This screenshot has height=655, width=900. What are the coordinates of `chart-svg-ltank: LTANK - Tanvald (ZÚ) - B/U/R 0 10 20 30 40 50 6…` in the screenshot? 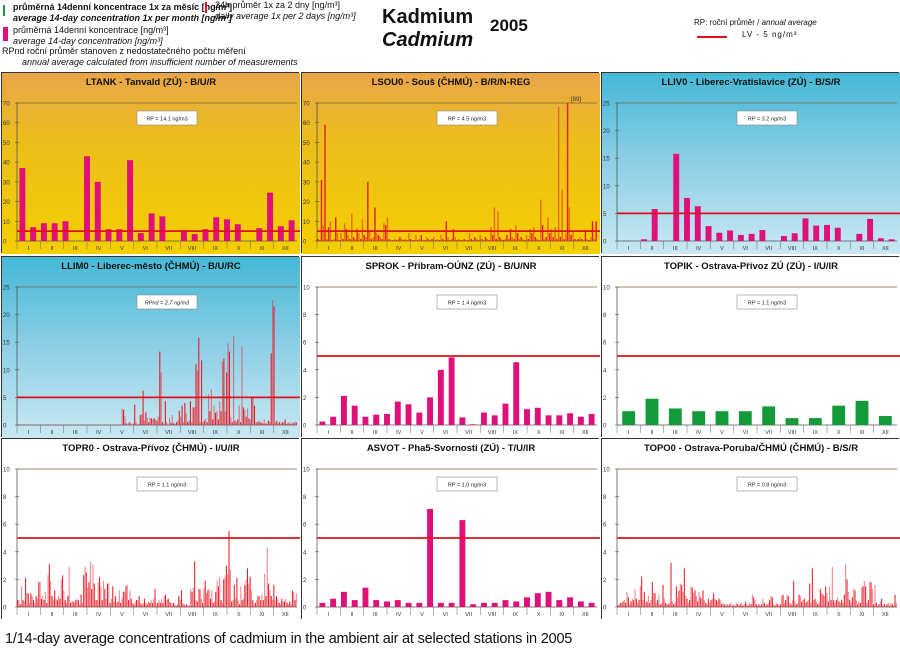 It's located at (151, 163).